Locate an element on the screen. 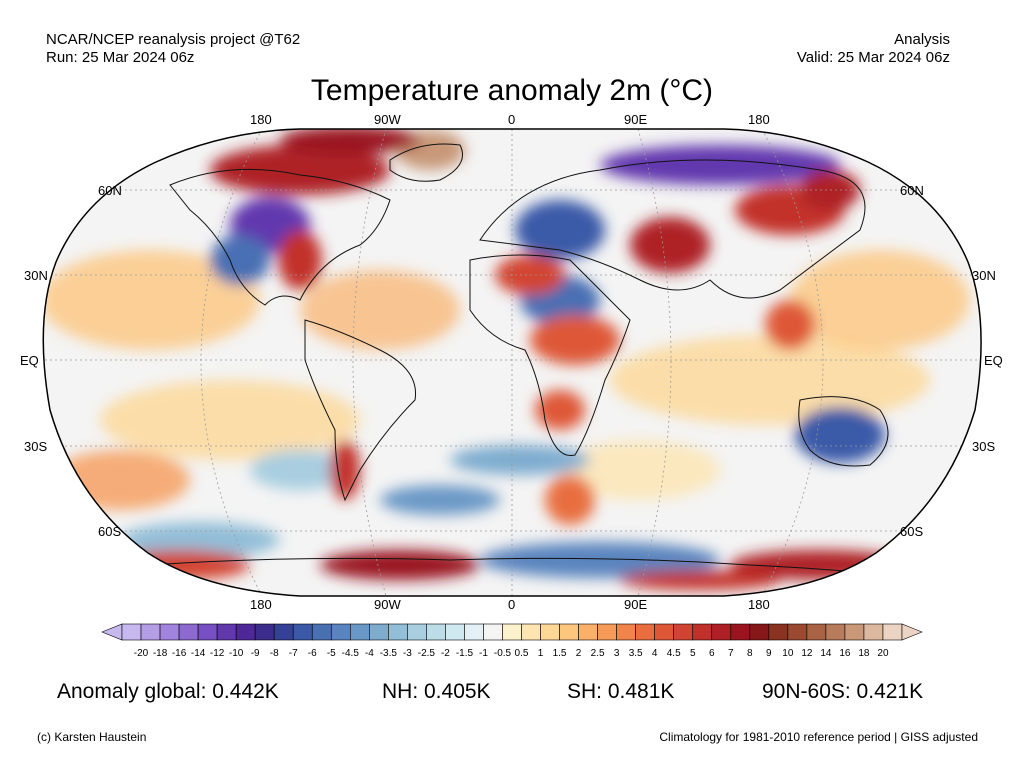 The width and height of the screenshot is (1024, 768). analysis-label: Analysis is located at coordinates (922, 39).